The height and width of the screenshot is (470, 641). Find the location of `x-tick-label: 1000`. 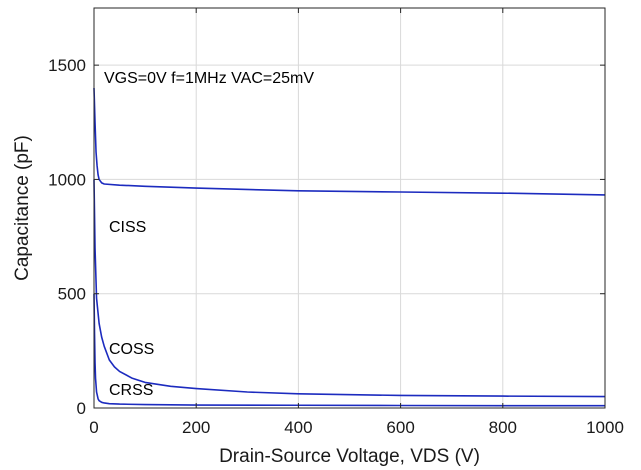

x-tick-label: 1000 is located at coordinates (605, 427).